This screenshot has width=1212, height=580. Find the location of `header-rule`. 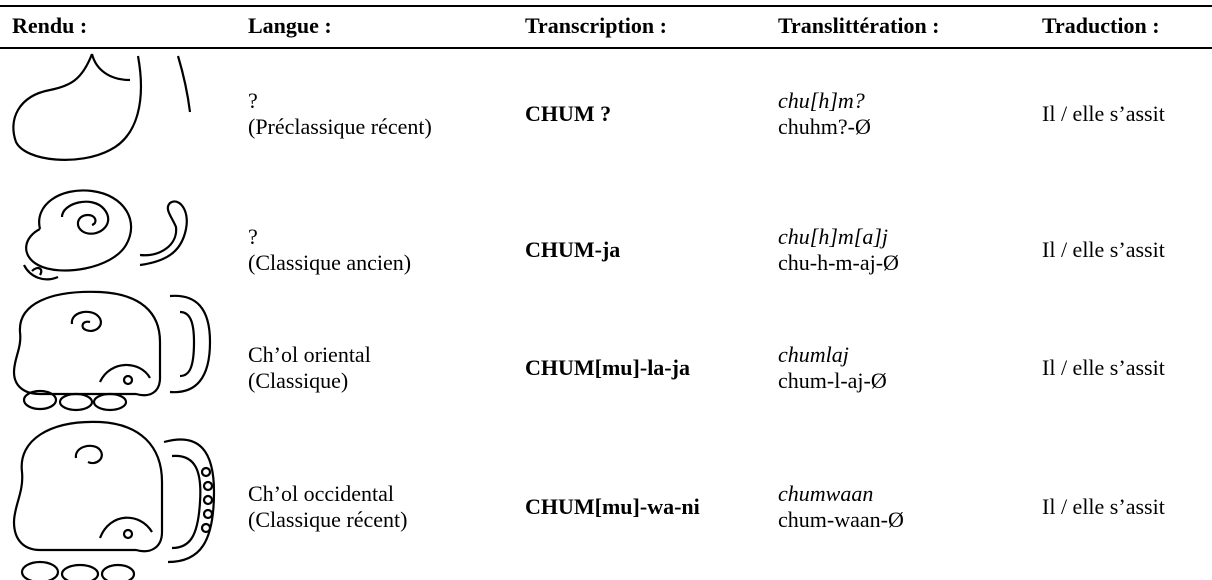

header-rule is located at coordinates (606, 48).